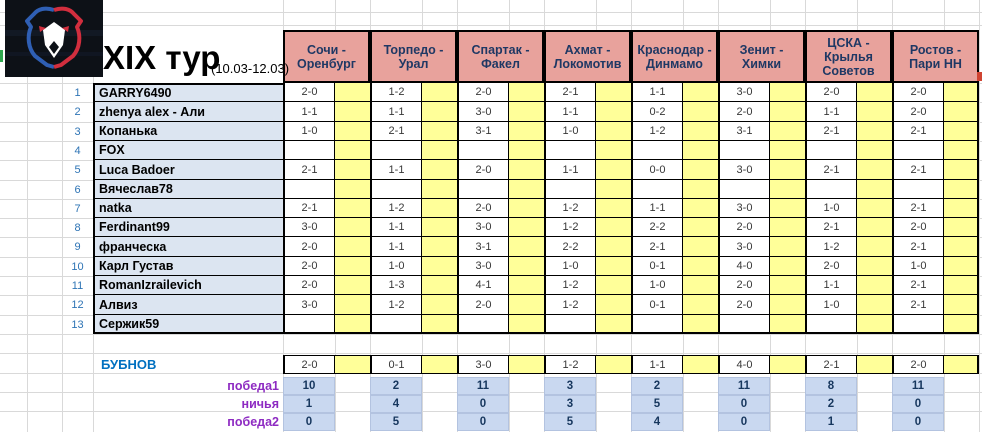 This screenshot has width=982, height=432. I want to click on prediction-cell: 1-3, so click(396, 285).